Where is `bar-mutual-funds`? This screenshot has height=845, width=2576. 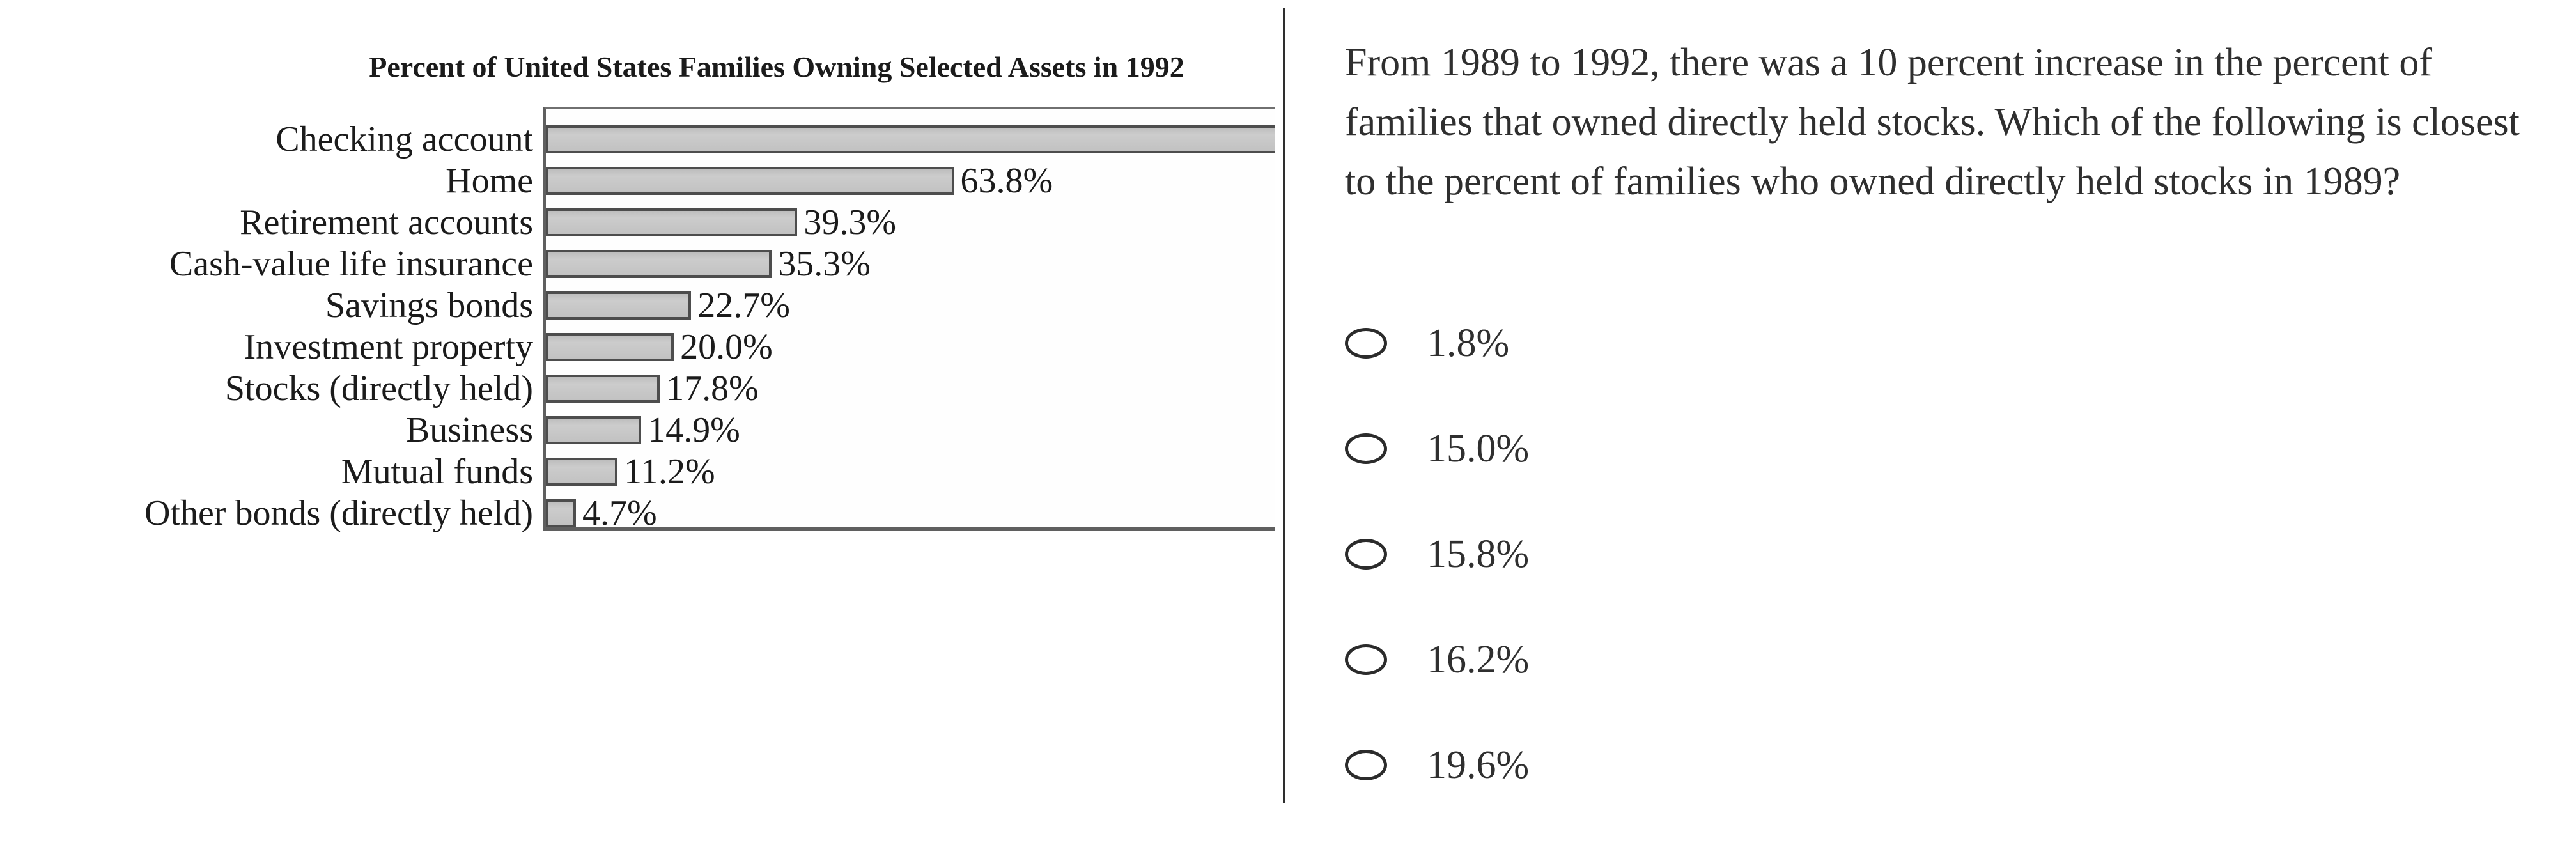 bar-mutual-funds is located at coordinates (582, 472).